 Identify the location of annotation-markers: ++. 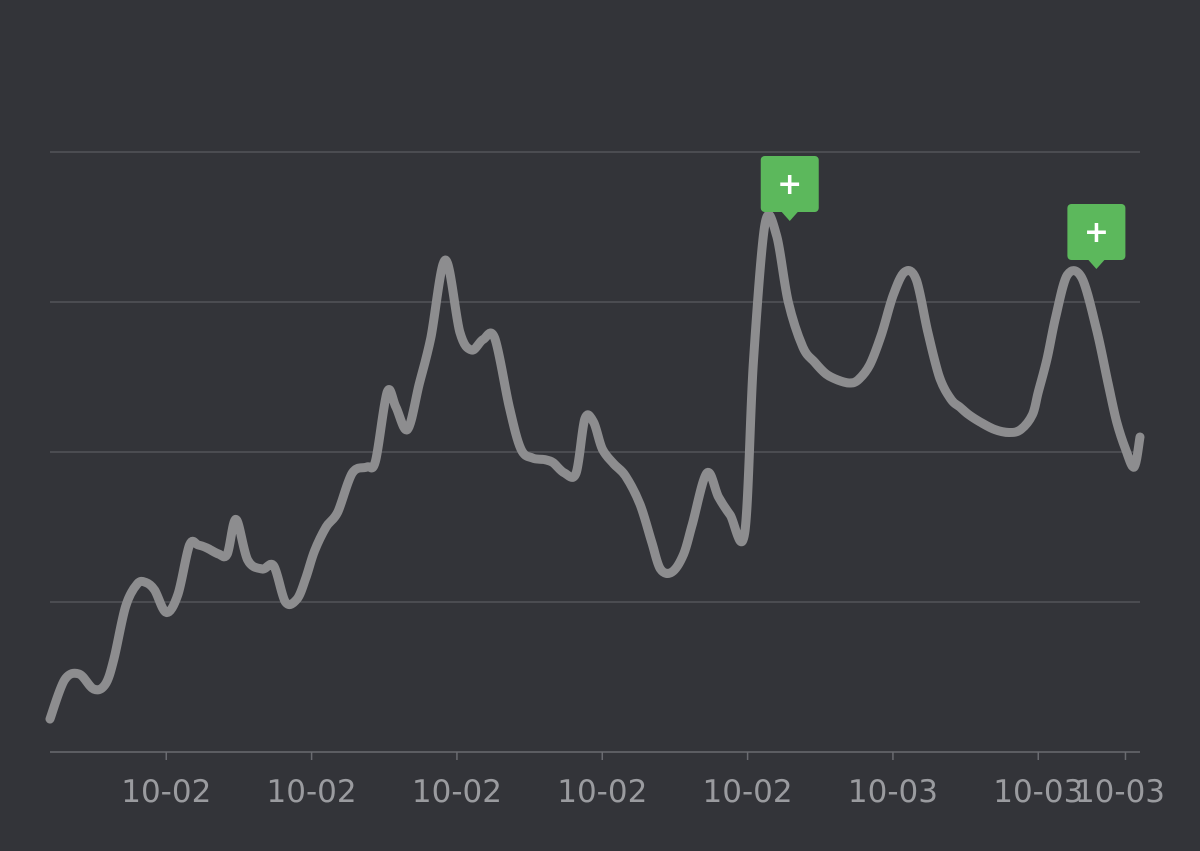
(943, 212).